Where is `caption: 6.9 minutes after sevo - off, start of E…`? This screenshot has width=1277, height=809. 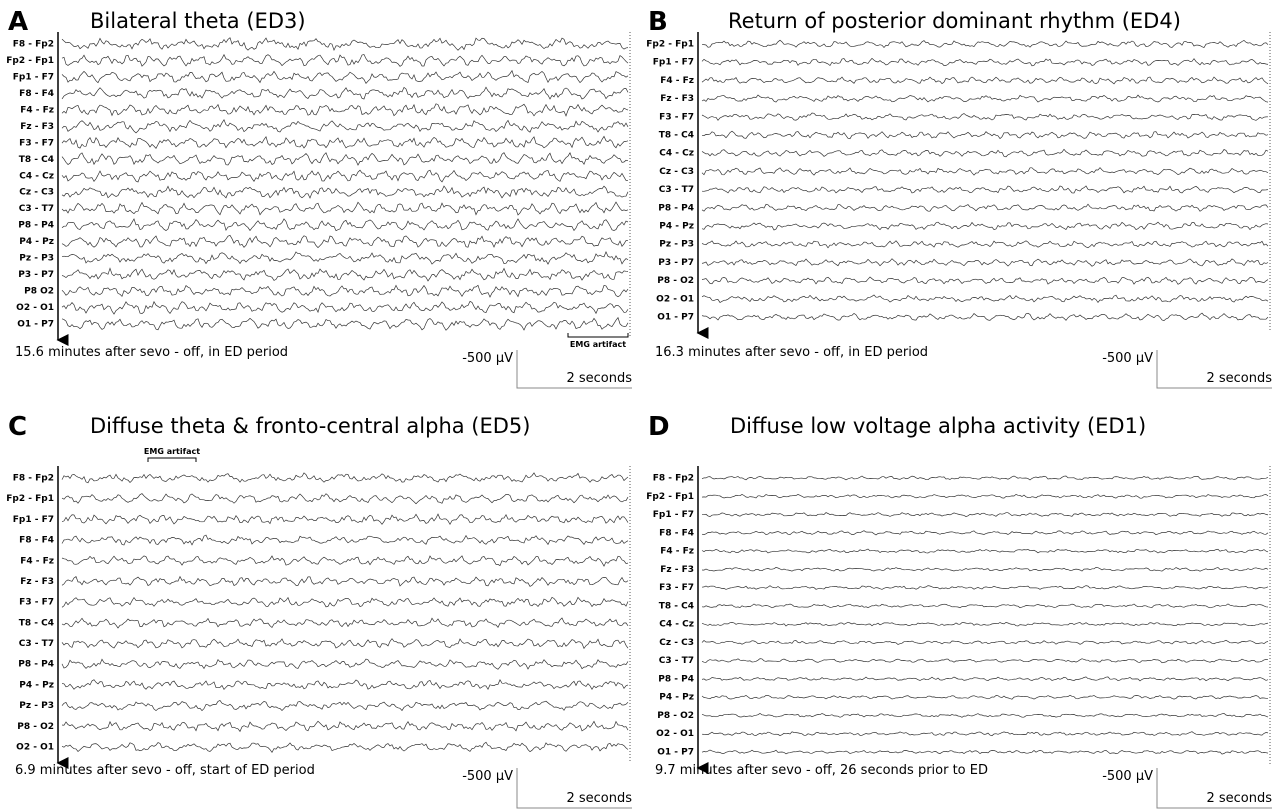
caption: 6.9 minutes after sevo - off, start of E… is located at coordinates (165, 770).